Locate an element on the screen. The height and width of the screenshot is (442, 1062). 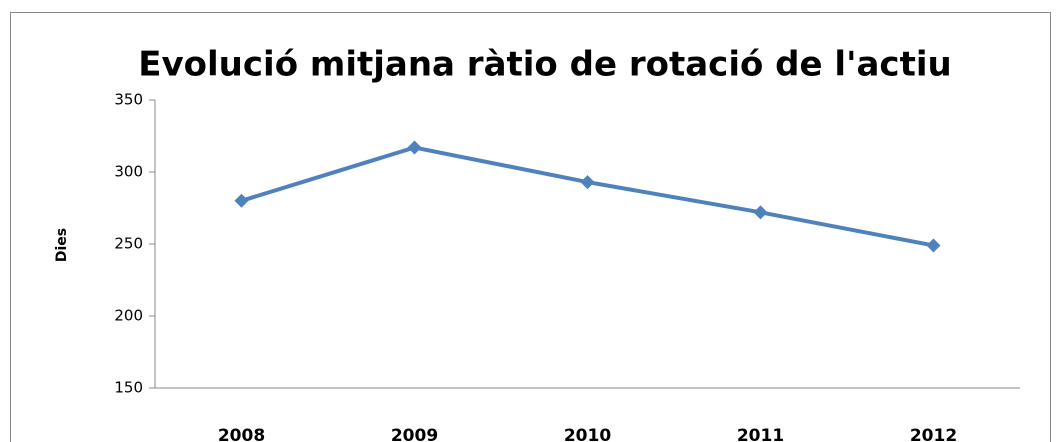
x-tick-label: 2012 is located at coordinates (933, 434).